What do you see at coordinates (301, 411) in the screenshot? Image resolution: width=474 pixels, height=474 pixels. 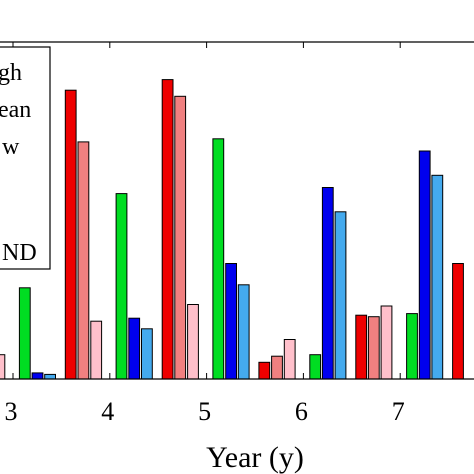 I see `x-tick-label-6: 6` at bounding box center [301, 411].